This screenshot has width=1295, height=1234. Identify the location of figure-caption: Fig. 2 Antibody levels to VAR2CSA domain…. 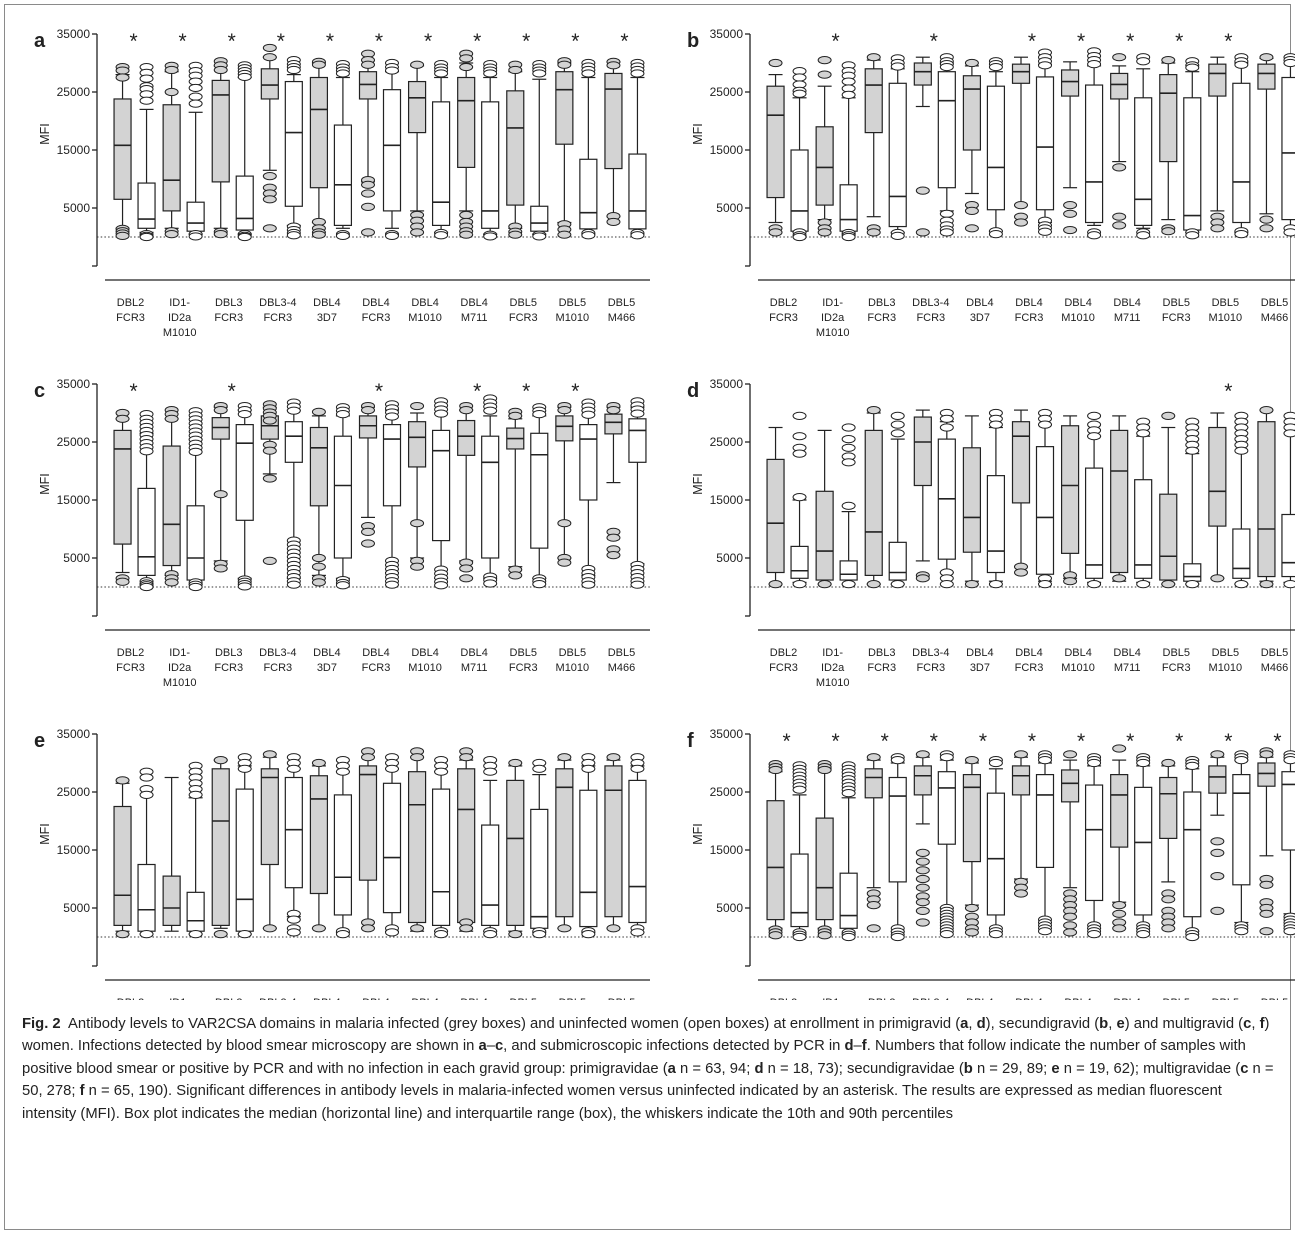
(649, 1069).